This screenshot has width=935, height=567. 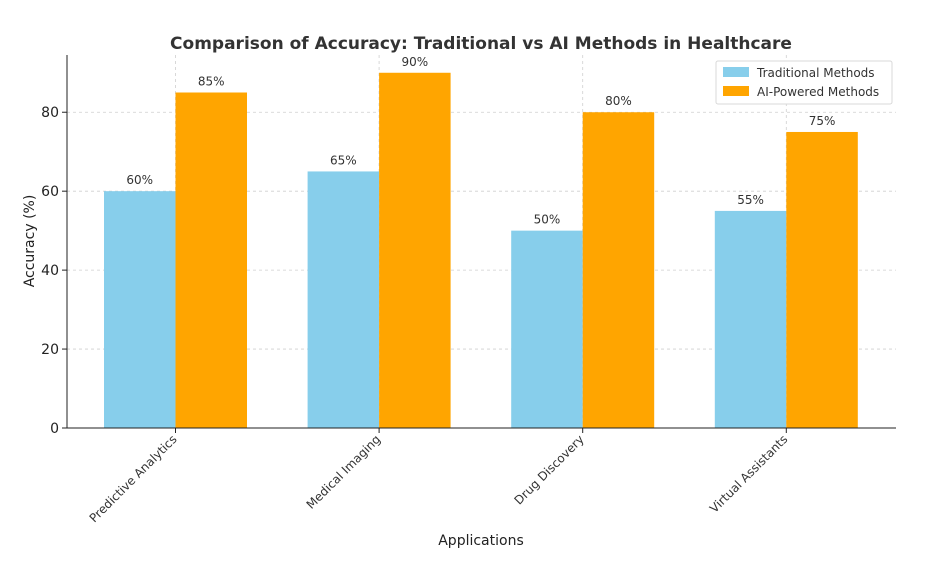 I want to click on x-tick-label: Drug Discovery, so click(x=549, y=469).